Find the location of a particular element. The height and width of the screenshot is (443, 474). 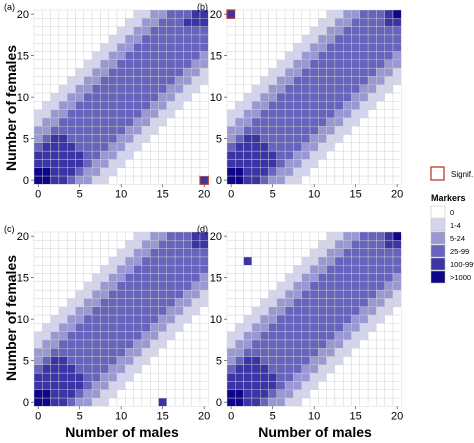

legend-label: 5-24 is located at coordinates (457, 238).